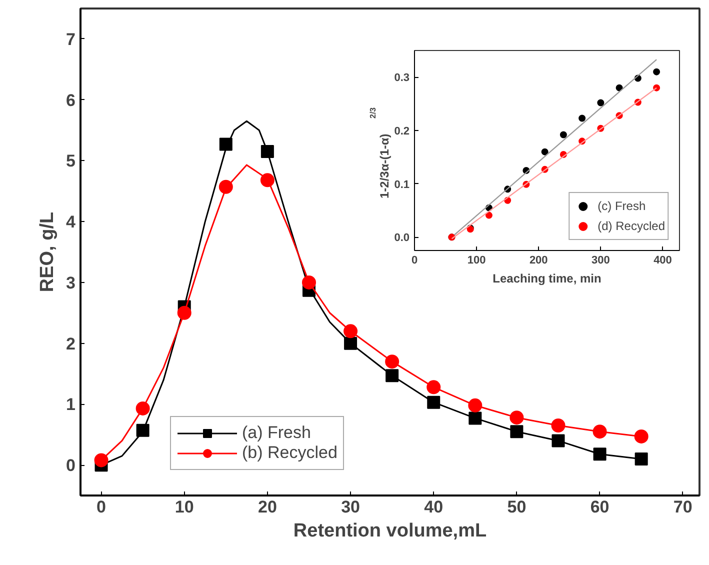 This screenshot has height=565, width=709. I want to click on y-tick-label: 7, so click(71, 39).